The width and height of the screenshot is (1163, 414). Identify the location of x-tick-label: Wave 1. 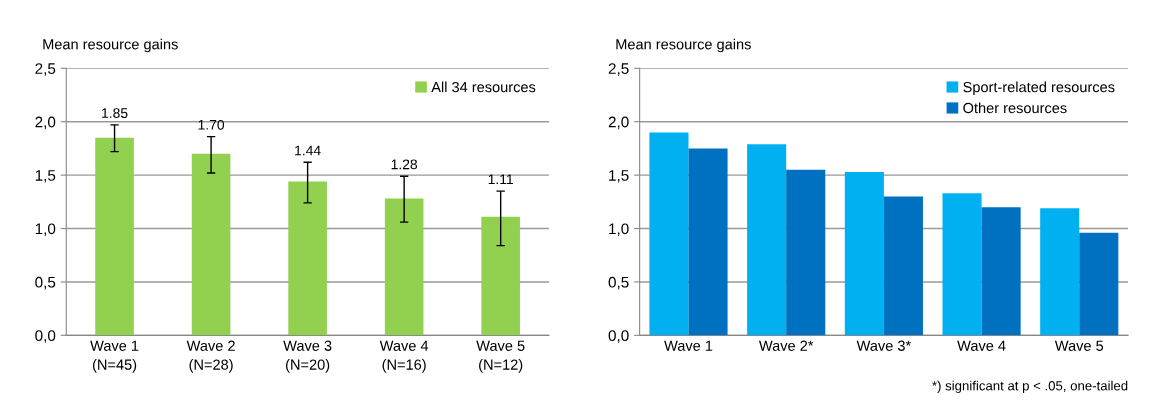
(688, 345).